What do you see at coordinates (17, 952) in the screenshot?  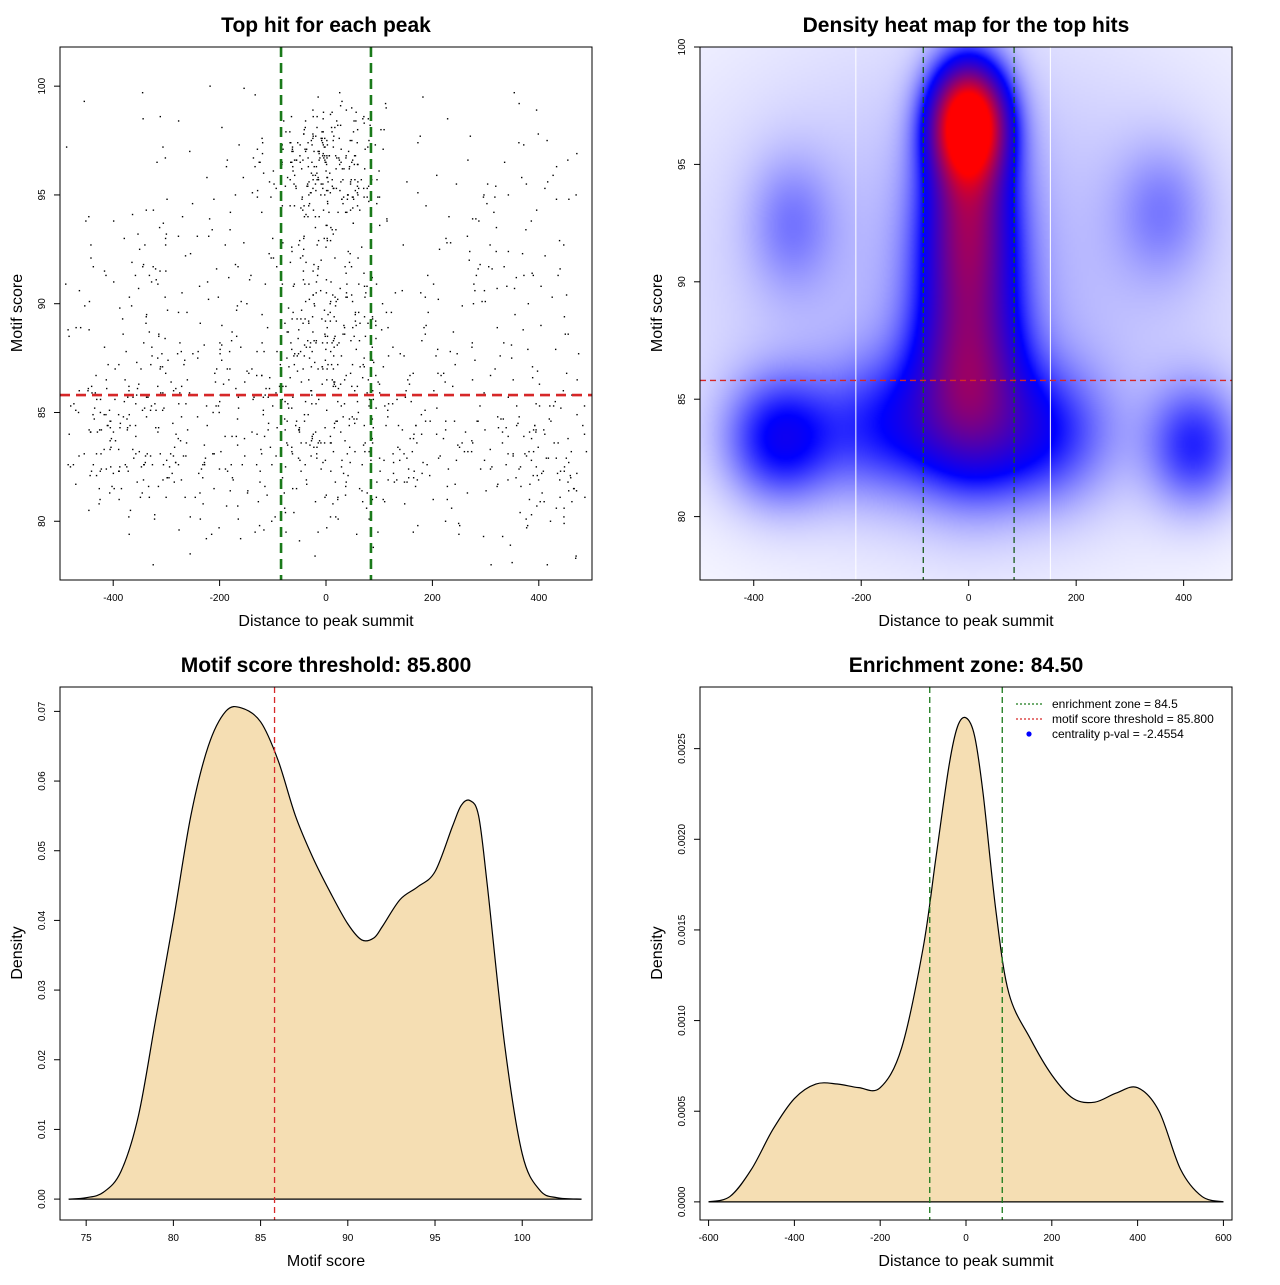 I see `y-axis-label: Density` at bounding box center [17, 952].